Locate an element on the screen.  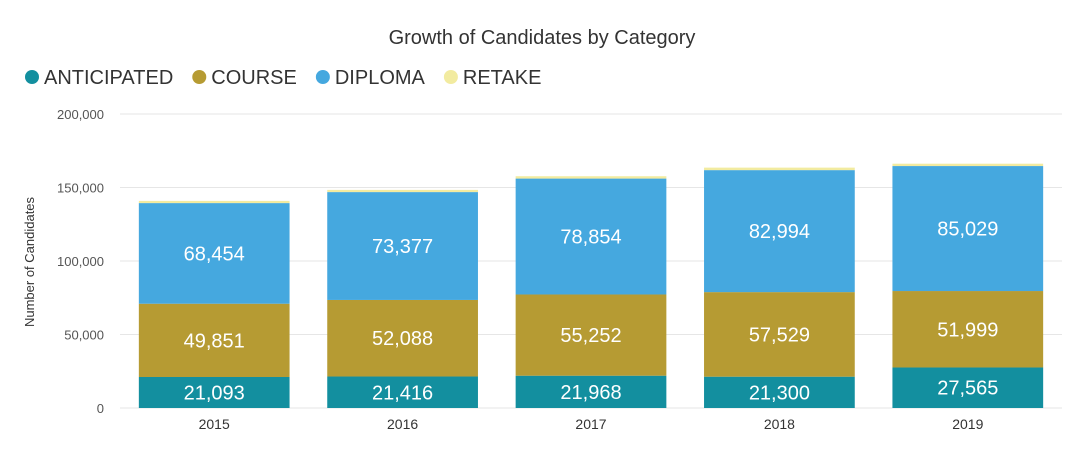
legend-item-retake: RETAKE is located at coordinates (492, 78).